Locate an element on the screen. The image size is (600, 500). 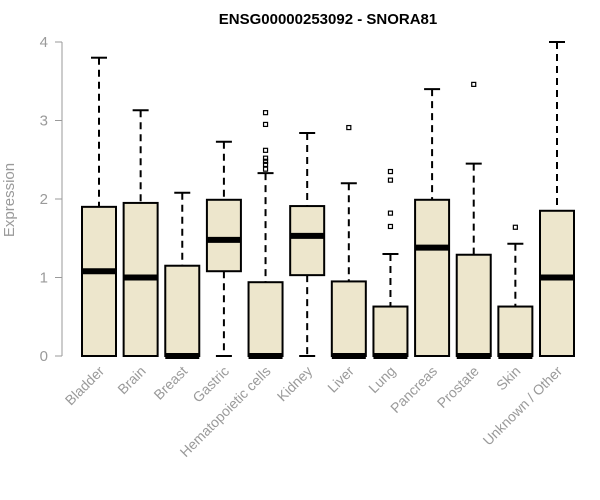
y-axis: 0 1 2 3 4 is located at coordinates (51, 199).